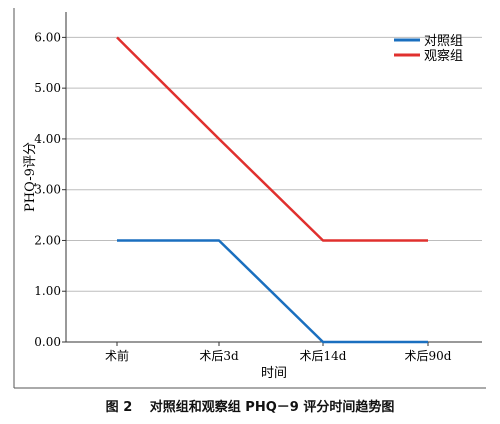 Image resolution: width=500 pixels, height=424 pixels. Describe the element at coordinates (47, 190) in the screenshot. I see `y-tick-label: 3.00` at that location.